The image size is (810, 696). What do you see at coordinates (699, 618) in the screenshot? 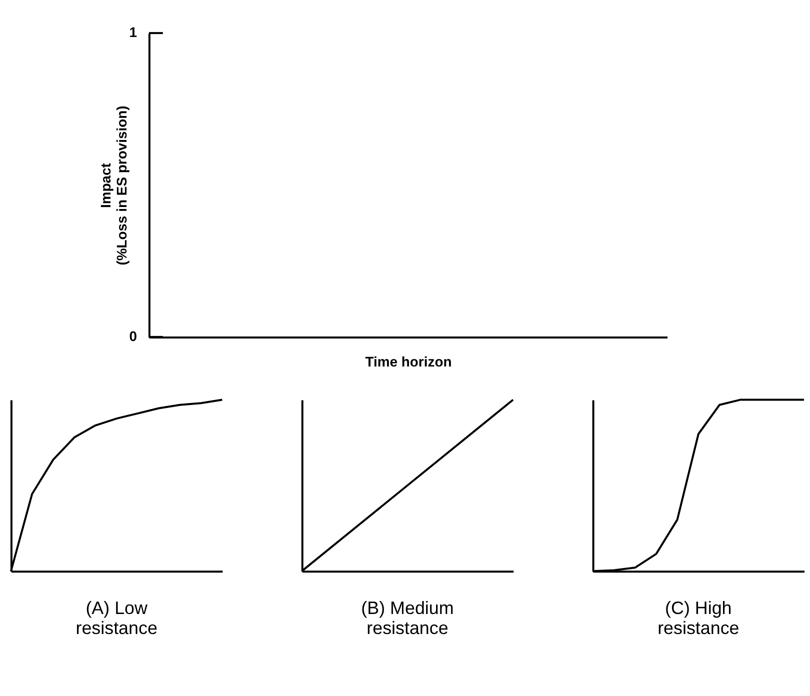
I see `text: (C) High resistance` at bounding box center [699, 618].